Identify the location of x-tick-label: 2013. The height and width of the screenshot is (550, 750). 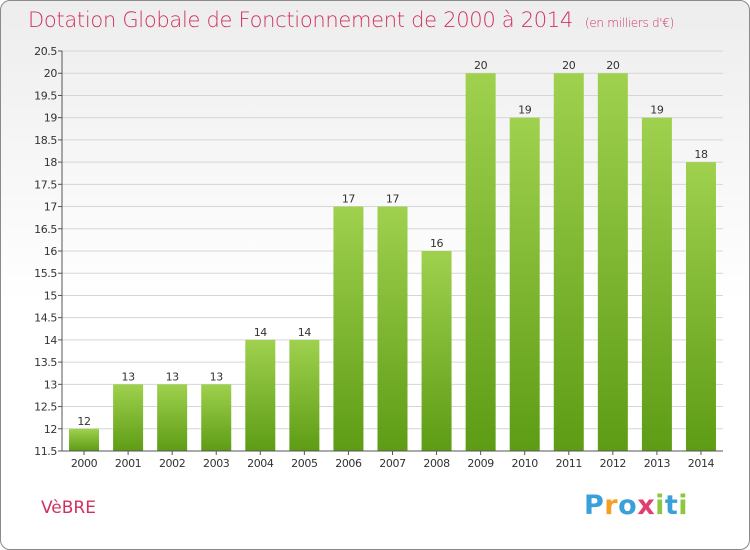
(657, 463).